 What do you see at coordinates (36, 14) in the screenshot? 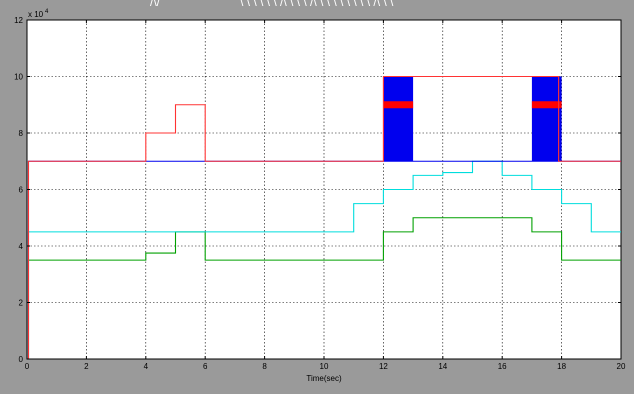
I see `y-multiplier-label: x 10` at bounding box center [36, 14].